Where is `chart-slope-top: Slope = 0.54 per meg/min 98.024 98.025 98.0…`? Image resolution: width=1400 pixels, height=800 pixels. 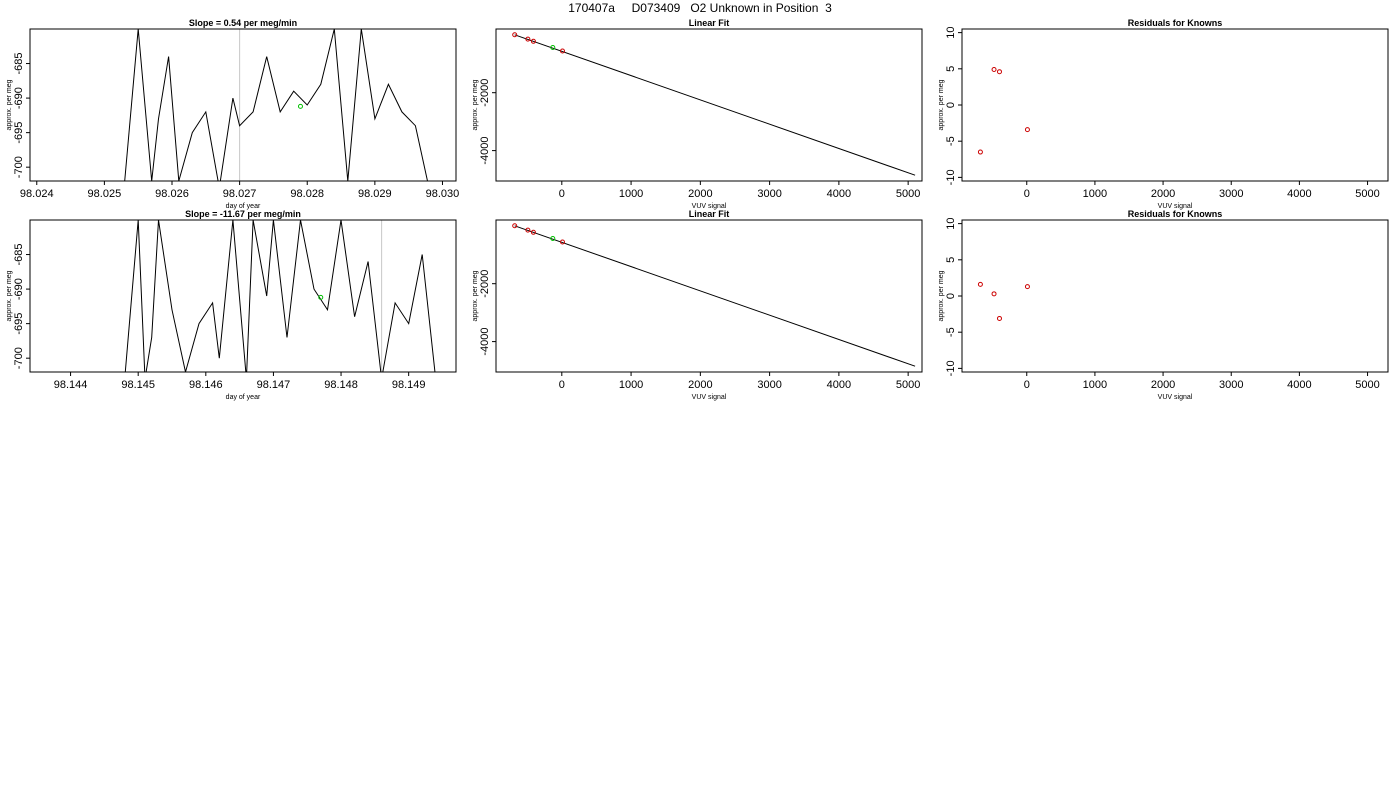
chart-slope-top: Slope = 0.54 per meg/min 98.024 98.025 98.0… is located at coordinates (233, 114).